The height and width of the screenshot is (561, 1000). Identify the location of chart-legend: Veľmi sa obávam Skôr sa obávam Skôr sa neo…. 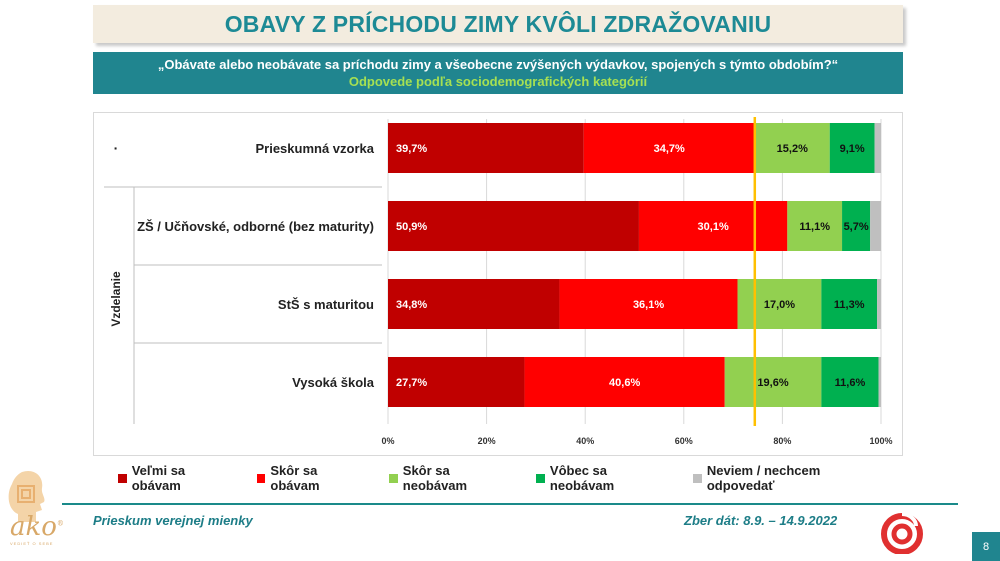
(513, 478).